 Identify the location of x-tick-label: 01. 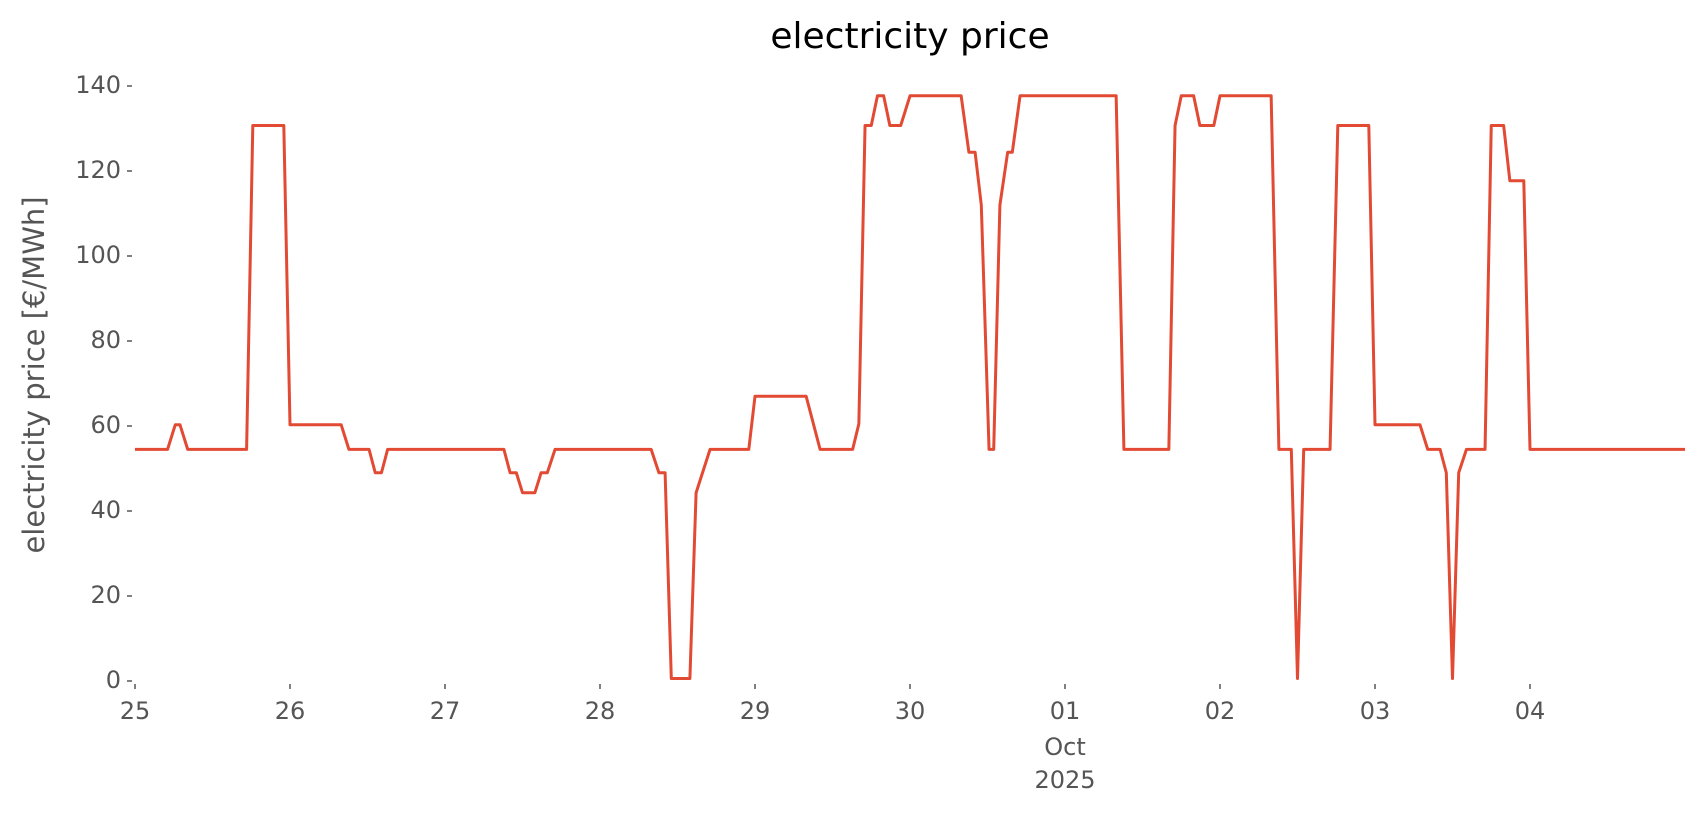
(1065, 711).